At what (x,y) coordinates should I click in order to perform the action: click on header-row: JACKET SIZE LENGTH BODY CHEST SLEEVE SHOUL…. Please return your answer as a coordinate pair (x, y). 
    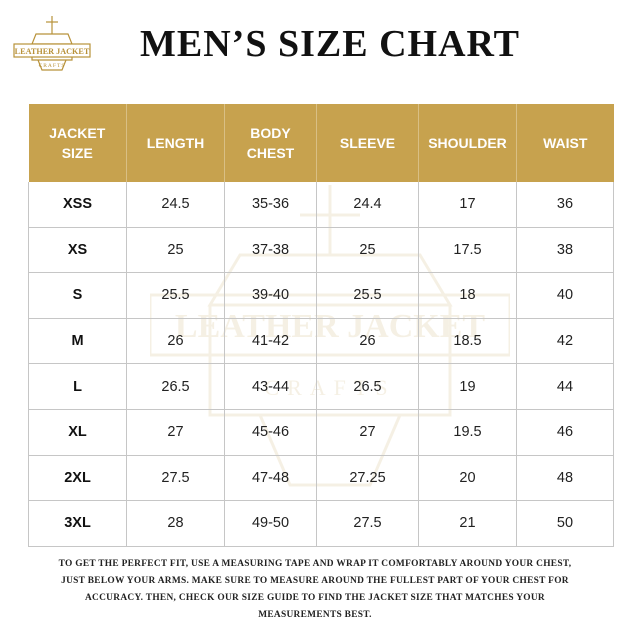
    Looking at the image, I should click on (321, 143).